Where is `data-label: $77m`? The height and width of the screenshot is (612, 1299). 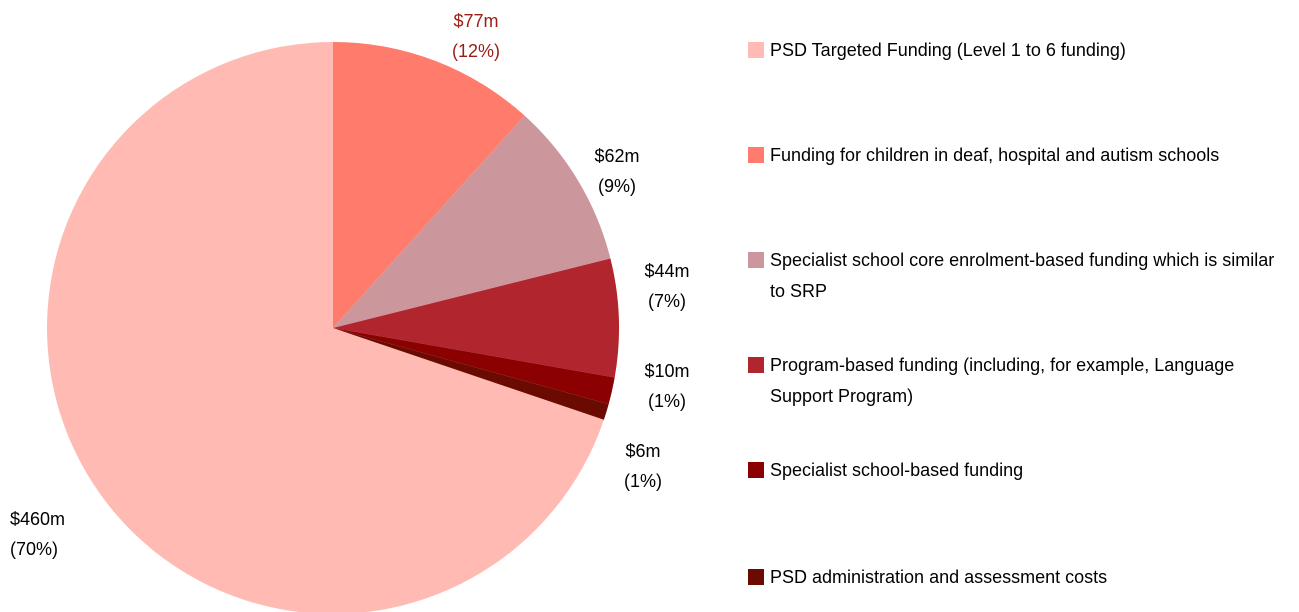
data-label: $77m is located at coordinates (475, 21).